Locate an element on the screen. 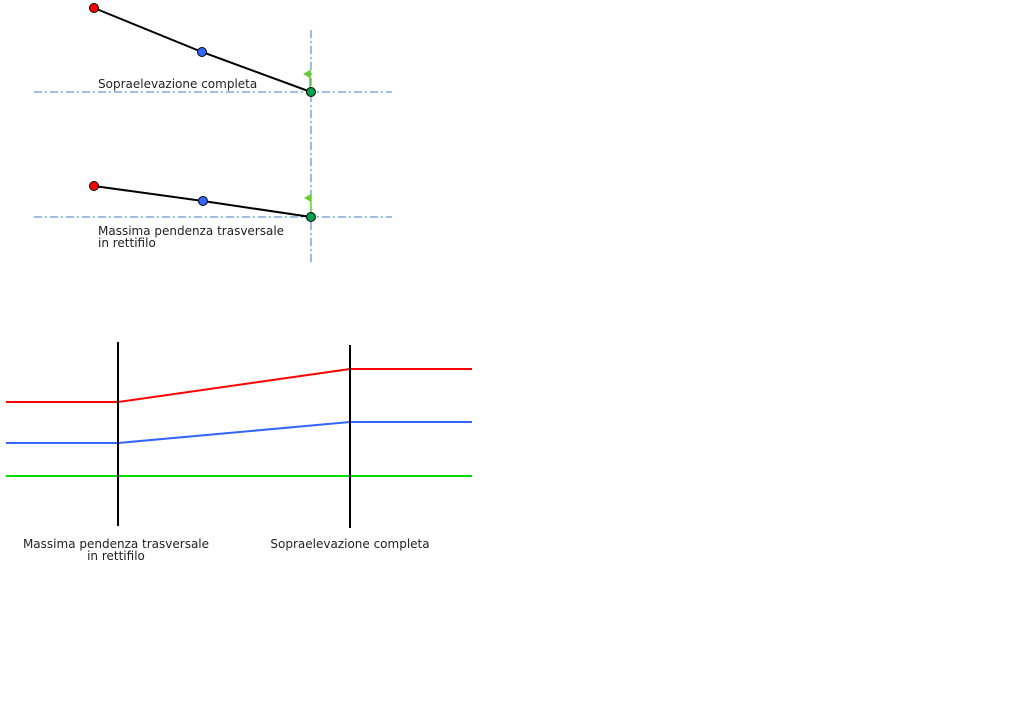  section-full-superelevation: Sopraelevazione completa is located at coordinates (202, 50).